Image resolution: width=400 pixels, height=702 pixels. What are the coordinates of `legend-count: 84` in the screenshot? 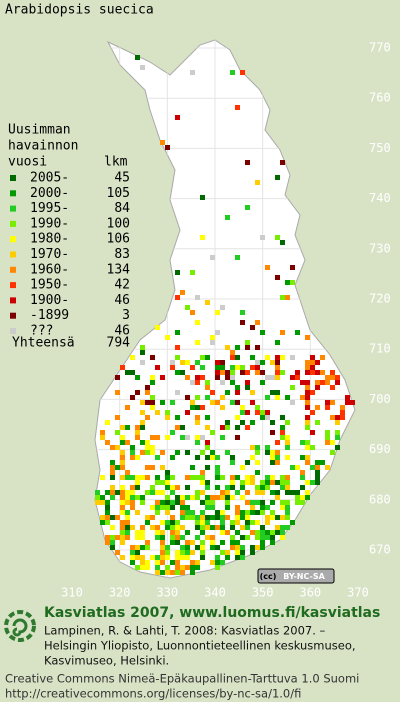 It's located at (122, 208).